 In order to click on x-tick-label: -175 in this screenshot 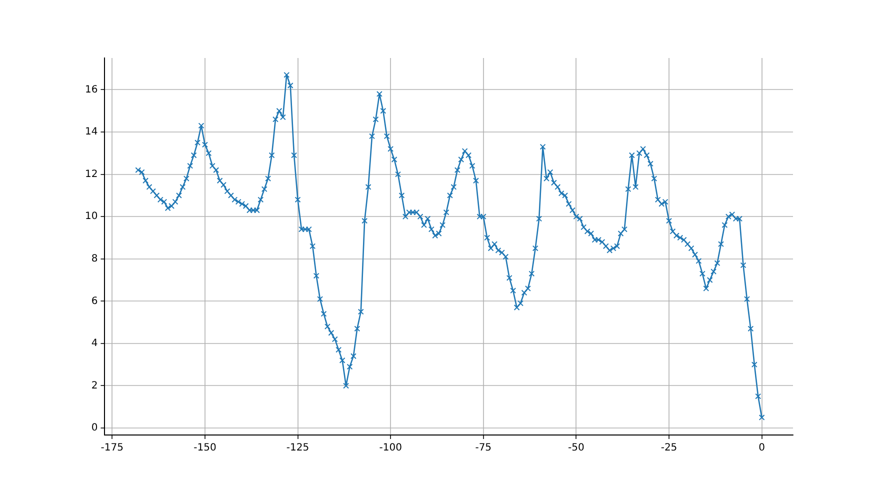, I will do `click(112, 448)`.